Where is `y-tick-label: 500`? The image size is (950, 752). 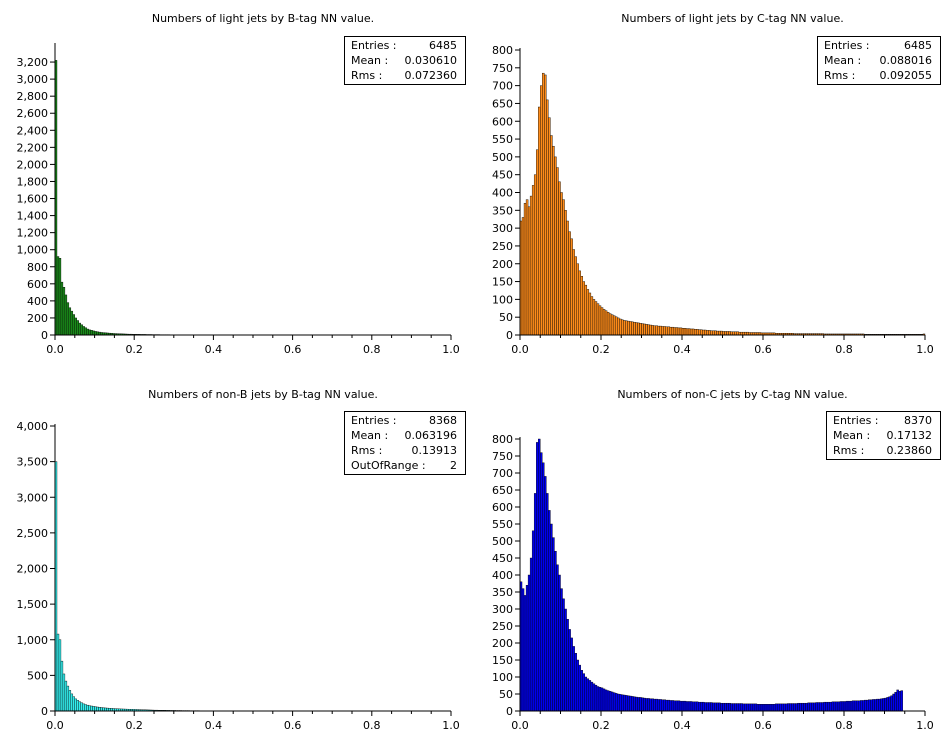 y-tick-label: 500 is located at coordinates (502, 157).